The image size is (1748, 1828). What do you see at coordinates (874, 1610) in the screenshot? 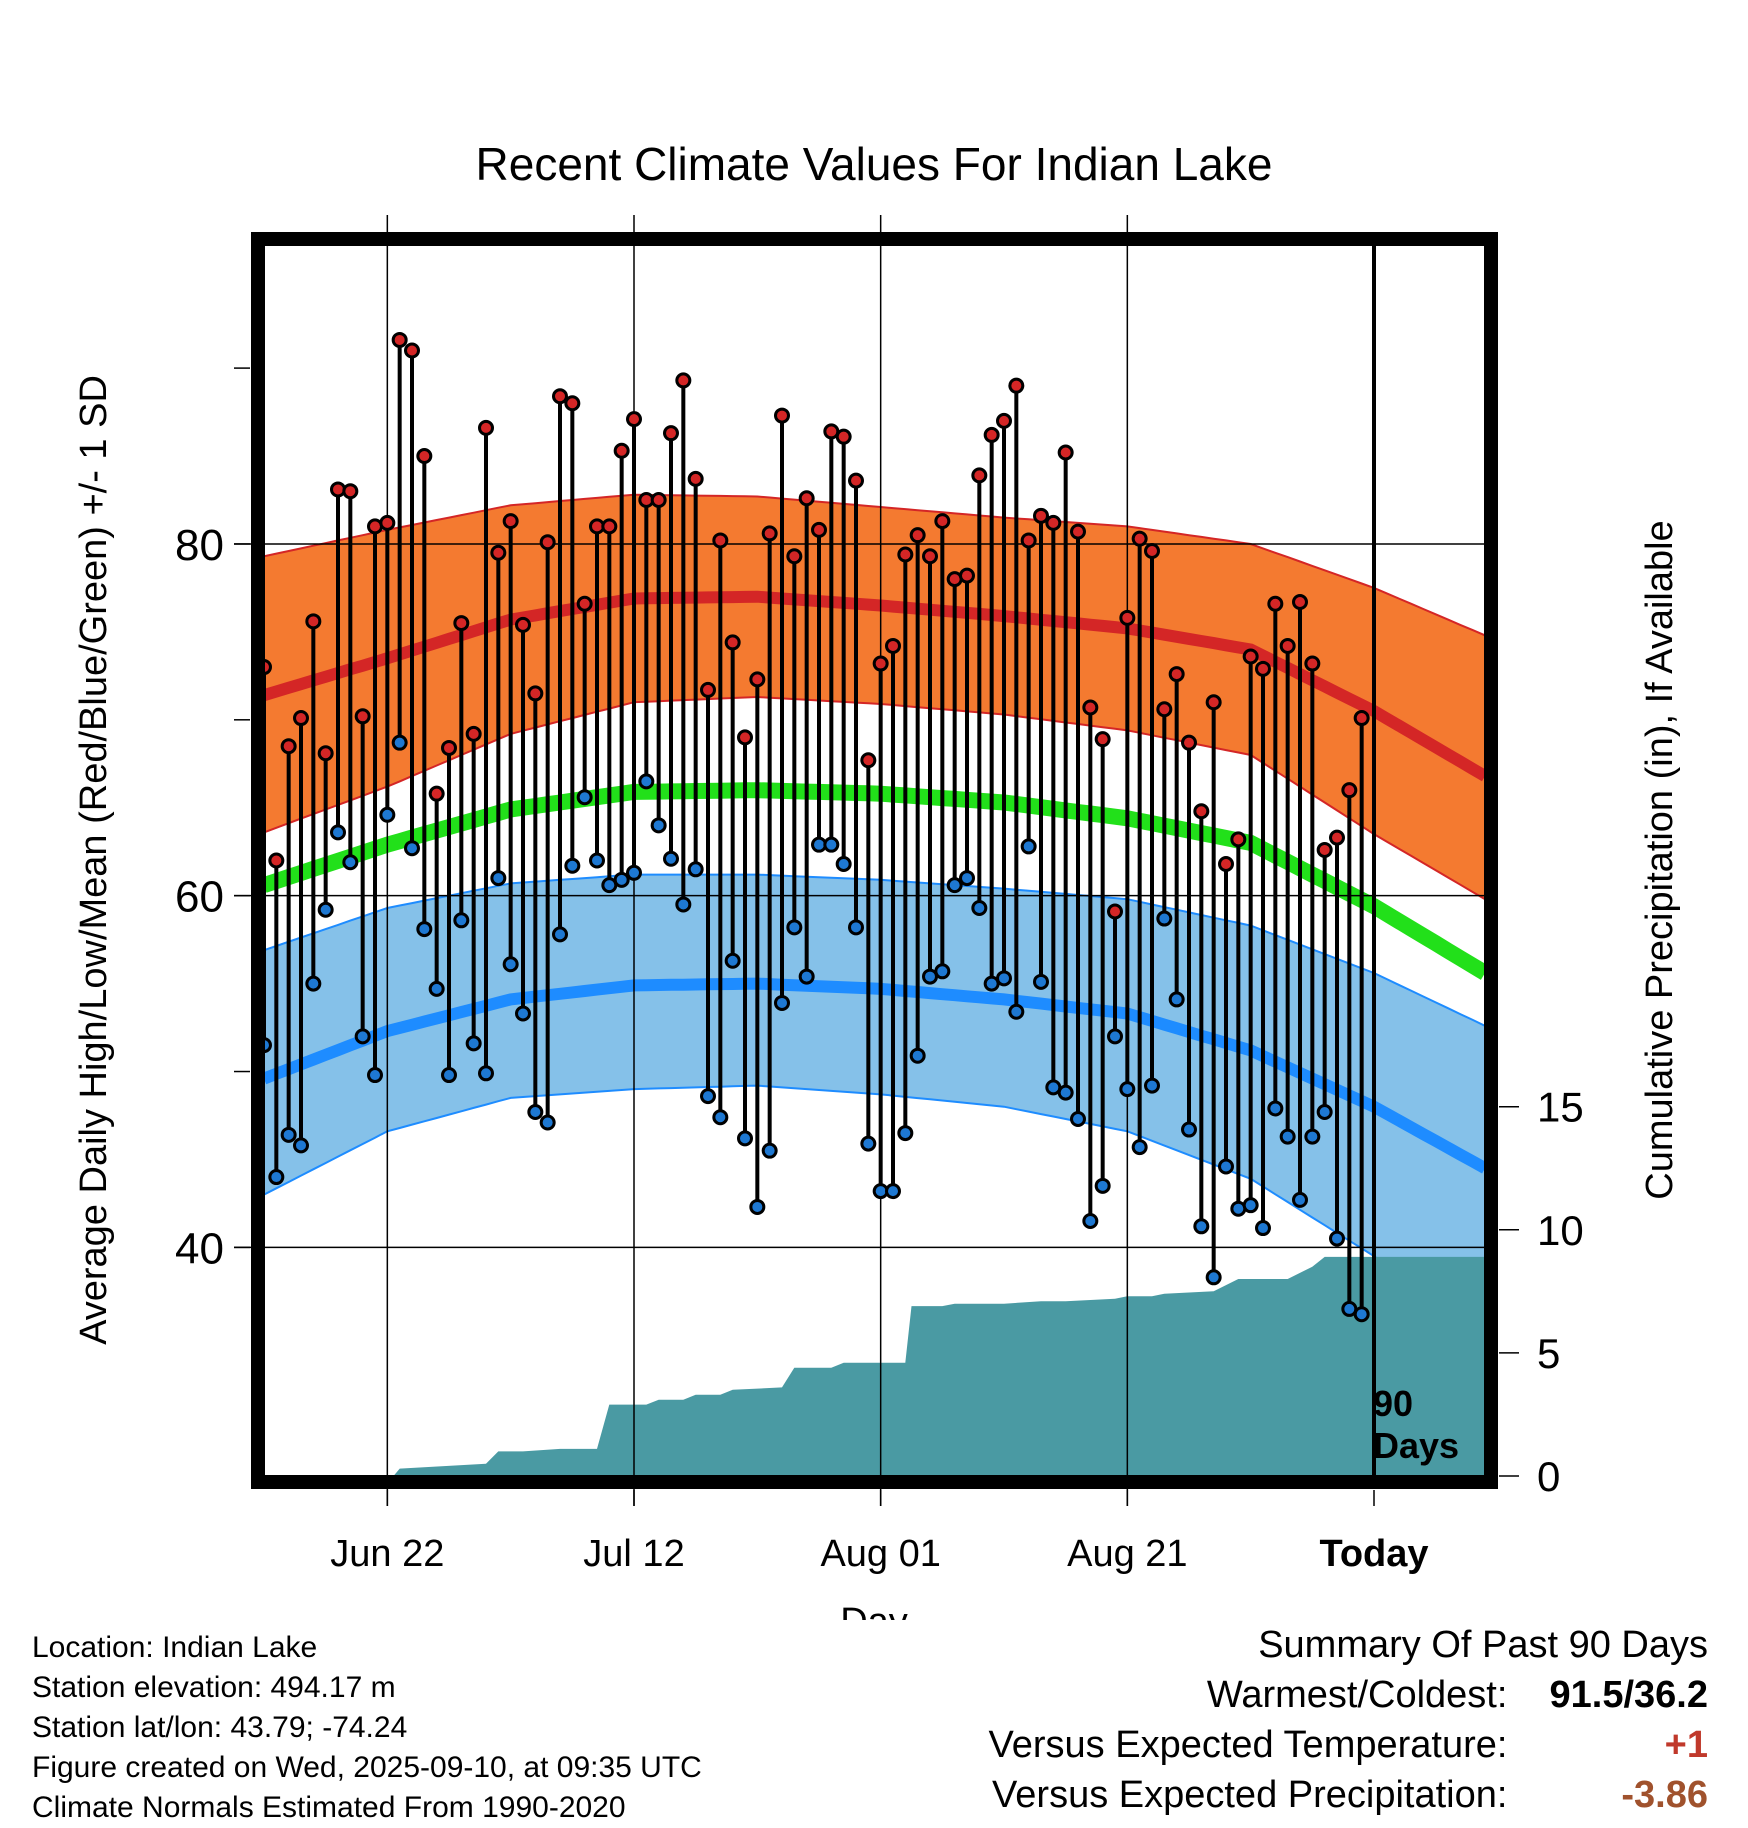
I see `x-axis-label: Day` at bounding box center [874, 1610].